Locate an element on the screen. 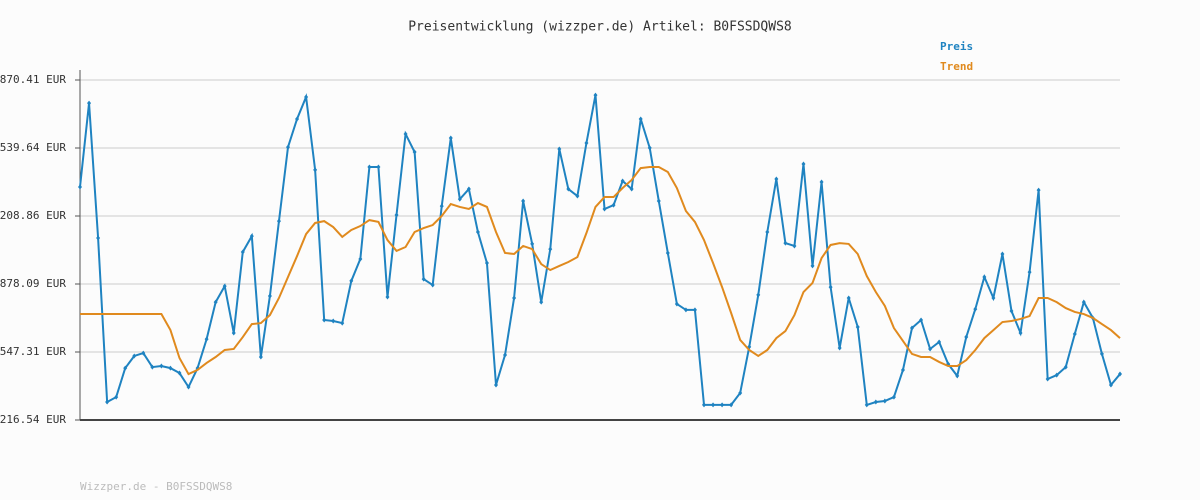 Image resolution: width=1200 pixels, height=500 pixels. y-tick-label: 547.31 EUR is located at coordinates (33, 351).